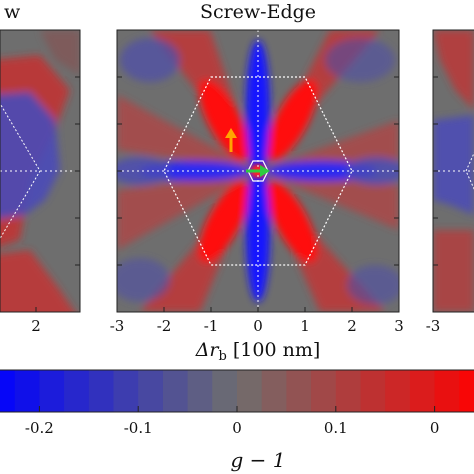 This screenshot has width=474, height=474. I want to click on panel-right-heatmap, so click(453, 171).